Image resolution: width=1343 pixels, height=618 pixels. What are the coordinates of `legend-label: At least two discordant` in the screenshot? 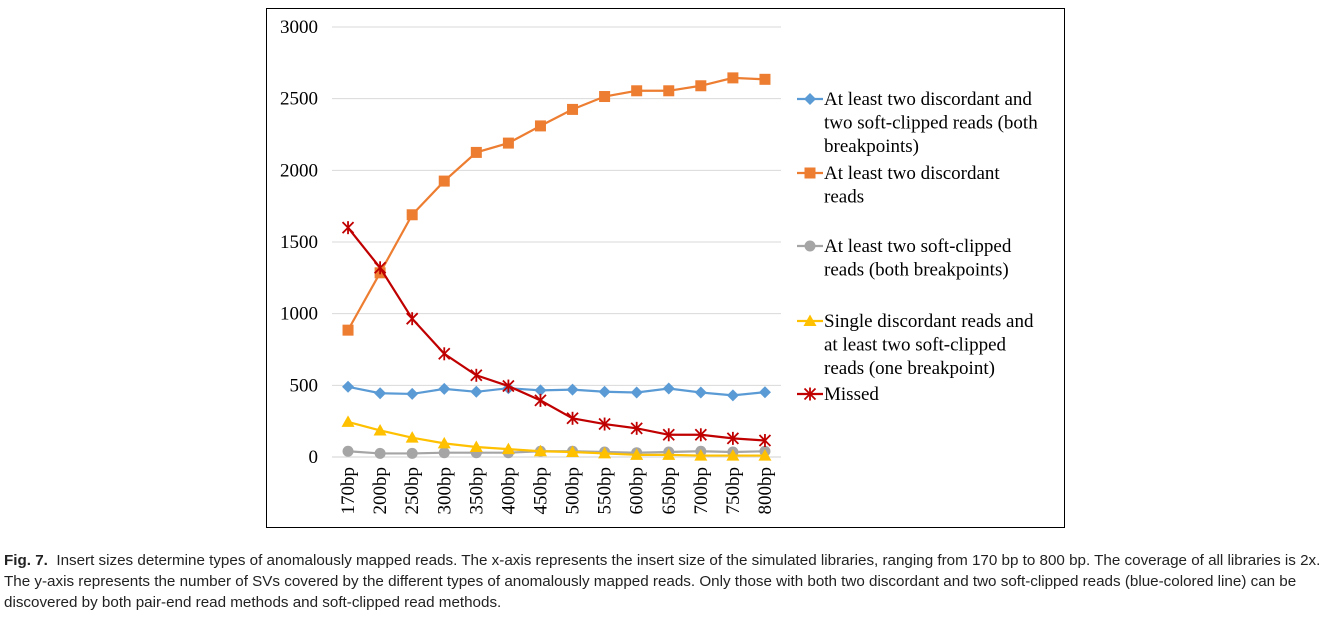 It's located at (912, 173).